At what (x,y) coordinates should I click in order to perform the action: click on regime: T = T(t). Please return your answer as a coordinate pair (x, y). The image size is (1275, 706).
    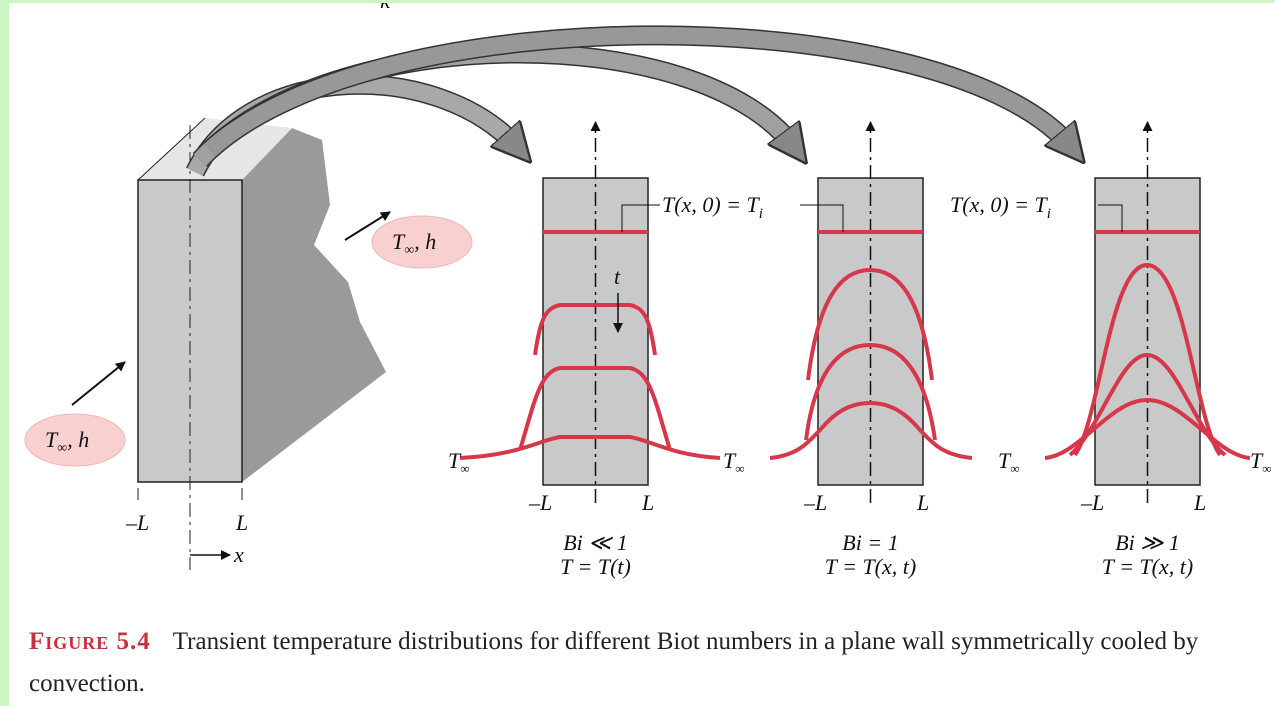
    Looking at the image, I should click on (595, 566).